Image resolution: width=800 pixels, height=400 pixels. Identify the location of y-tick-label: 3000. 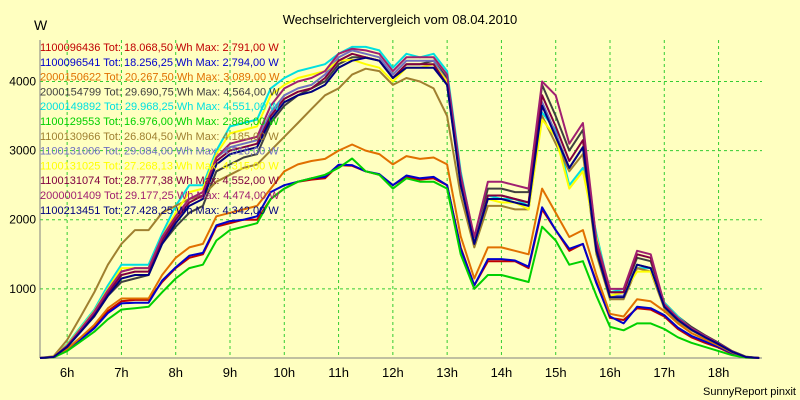
(22, 151).